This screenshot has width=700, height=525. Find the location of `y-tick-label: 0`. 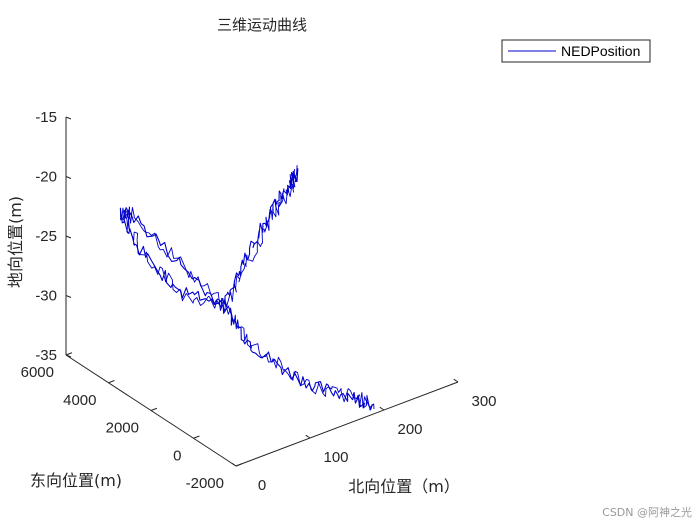

y-tick-label: 0 is located at coordinates (177, 455).